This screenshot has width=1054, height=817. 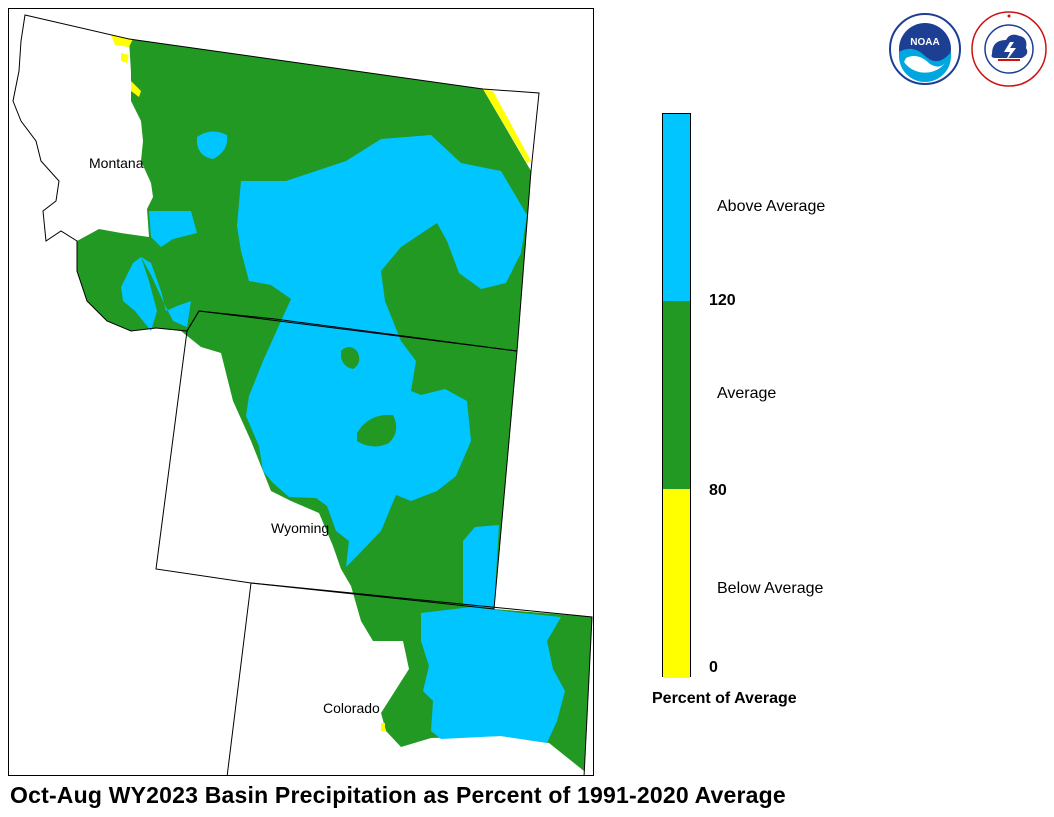 I want to click on colorado-label: Colorado, so click(x=351, y=708).